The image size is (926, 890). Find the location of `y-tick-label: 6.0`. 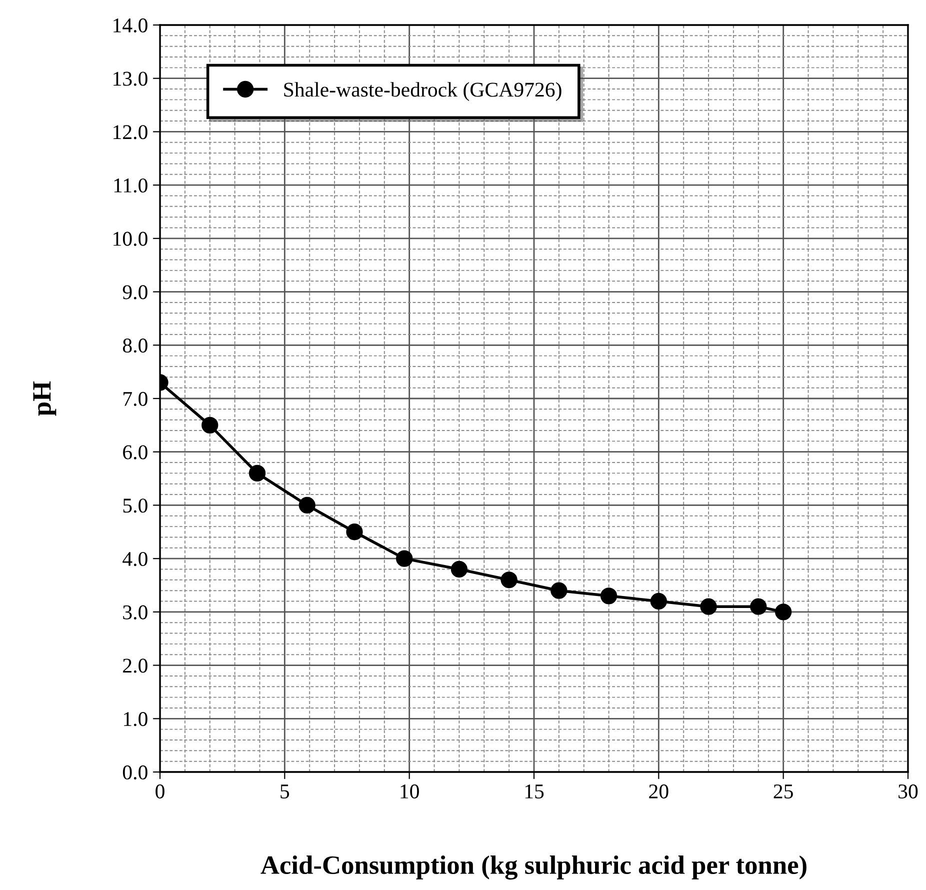

y-tick-label: 6.0 is located at coordinates (135, 452).